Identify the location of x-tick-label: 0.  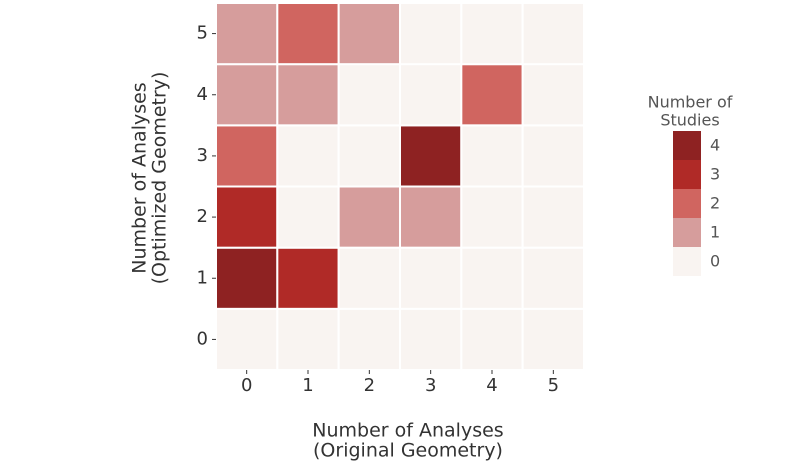
(246, 385).